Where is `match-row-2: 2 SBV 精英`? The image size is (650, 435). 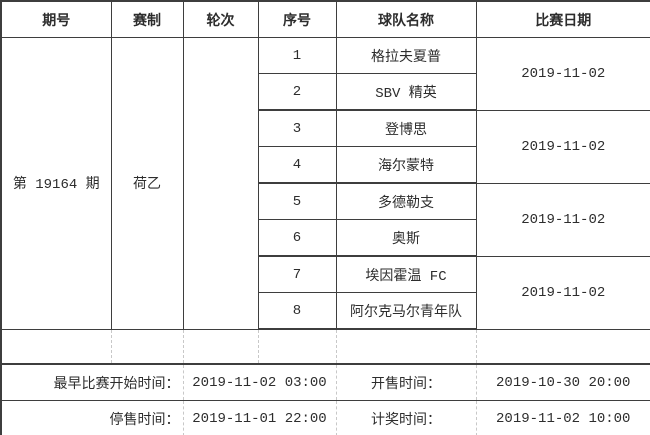
match-row-2: 2 SBV 精英 is located at coordinates (325, 92).